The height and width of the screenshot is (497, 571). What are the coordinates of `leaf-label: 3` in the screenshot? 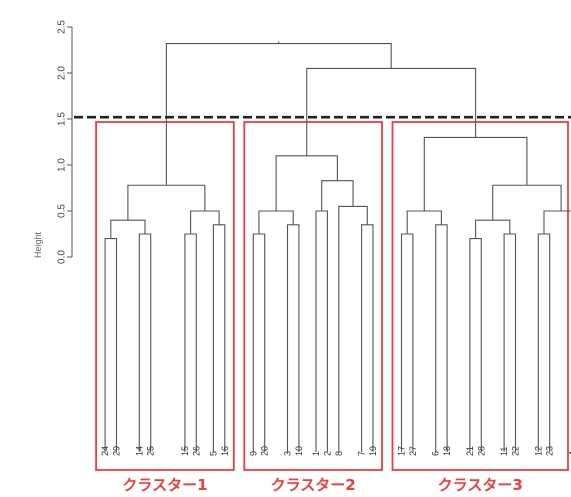 It's located at (288, 453).